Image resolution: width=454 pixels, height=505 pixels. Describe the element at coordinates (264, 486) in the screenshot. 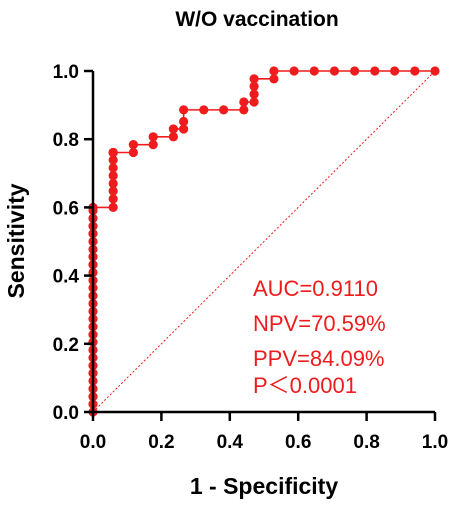

I see `x-axis-title: 1 - Specificity` at that location.